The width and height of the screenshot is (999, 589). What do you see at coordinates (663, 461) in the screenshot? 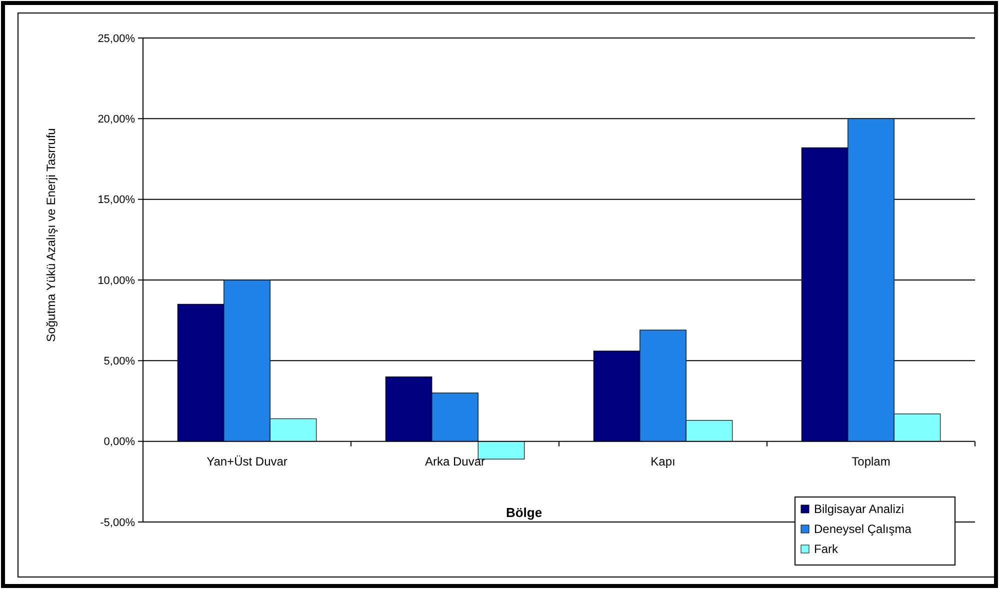
I see `x-tick-label: Kapı` at bounding box center [663, 461].